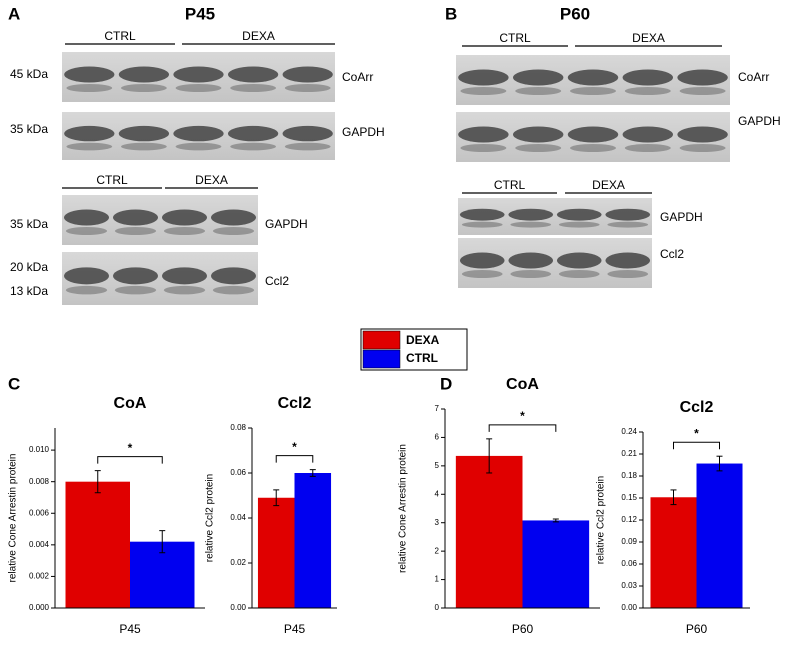 This screenshot has width=800, height=664. I want to click on y-tick-label: 0.000, so click(39, 607).